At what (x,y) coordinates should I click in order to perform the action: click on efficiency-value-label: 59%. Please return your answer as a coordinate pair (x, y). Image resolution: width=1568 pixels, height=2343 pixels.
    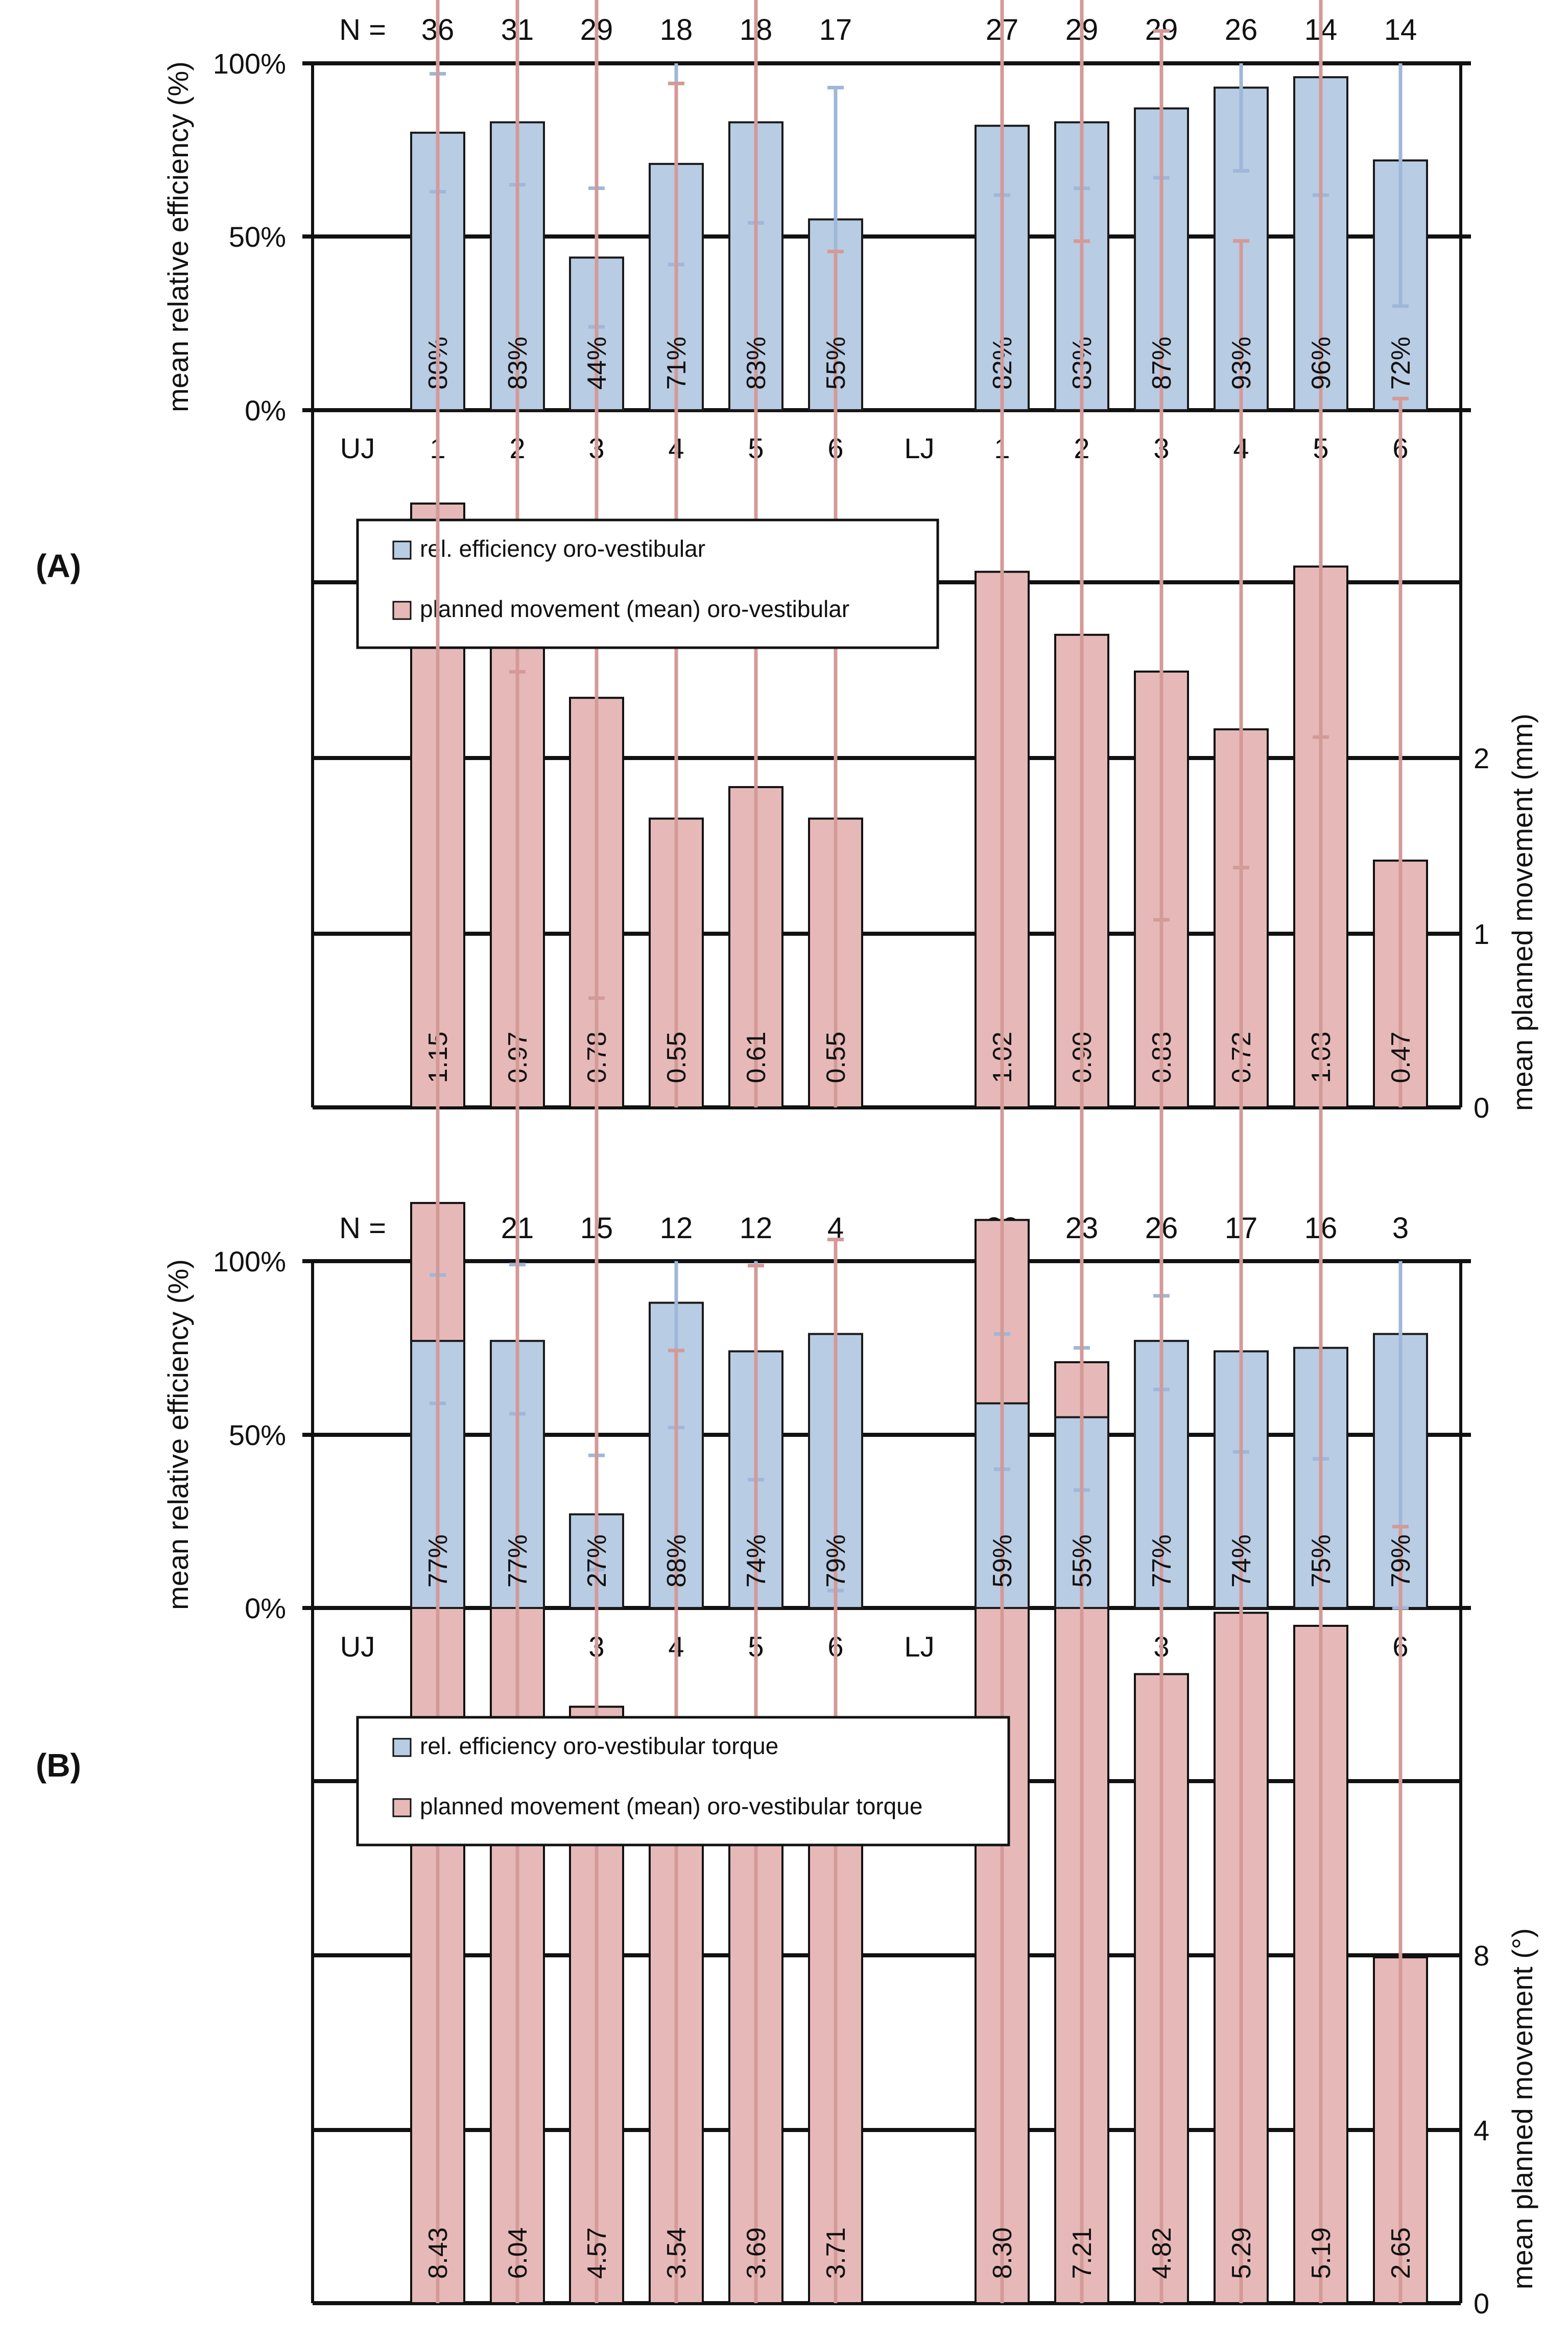
    Looking at the image, I should click on (1002, 1561).